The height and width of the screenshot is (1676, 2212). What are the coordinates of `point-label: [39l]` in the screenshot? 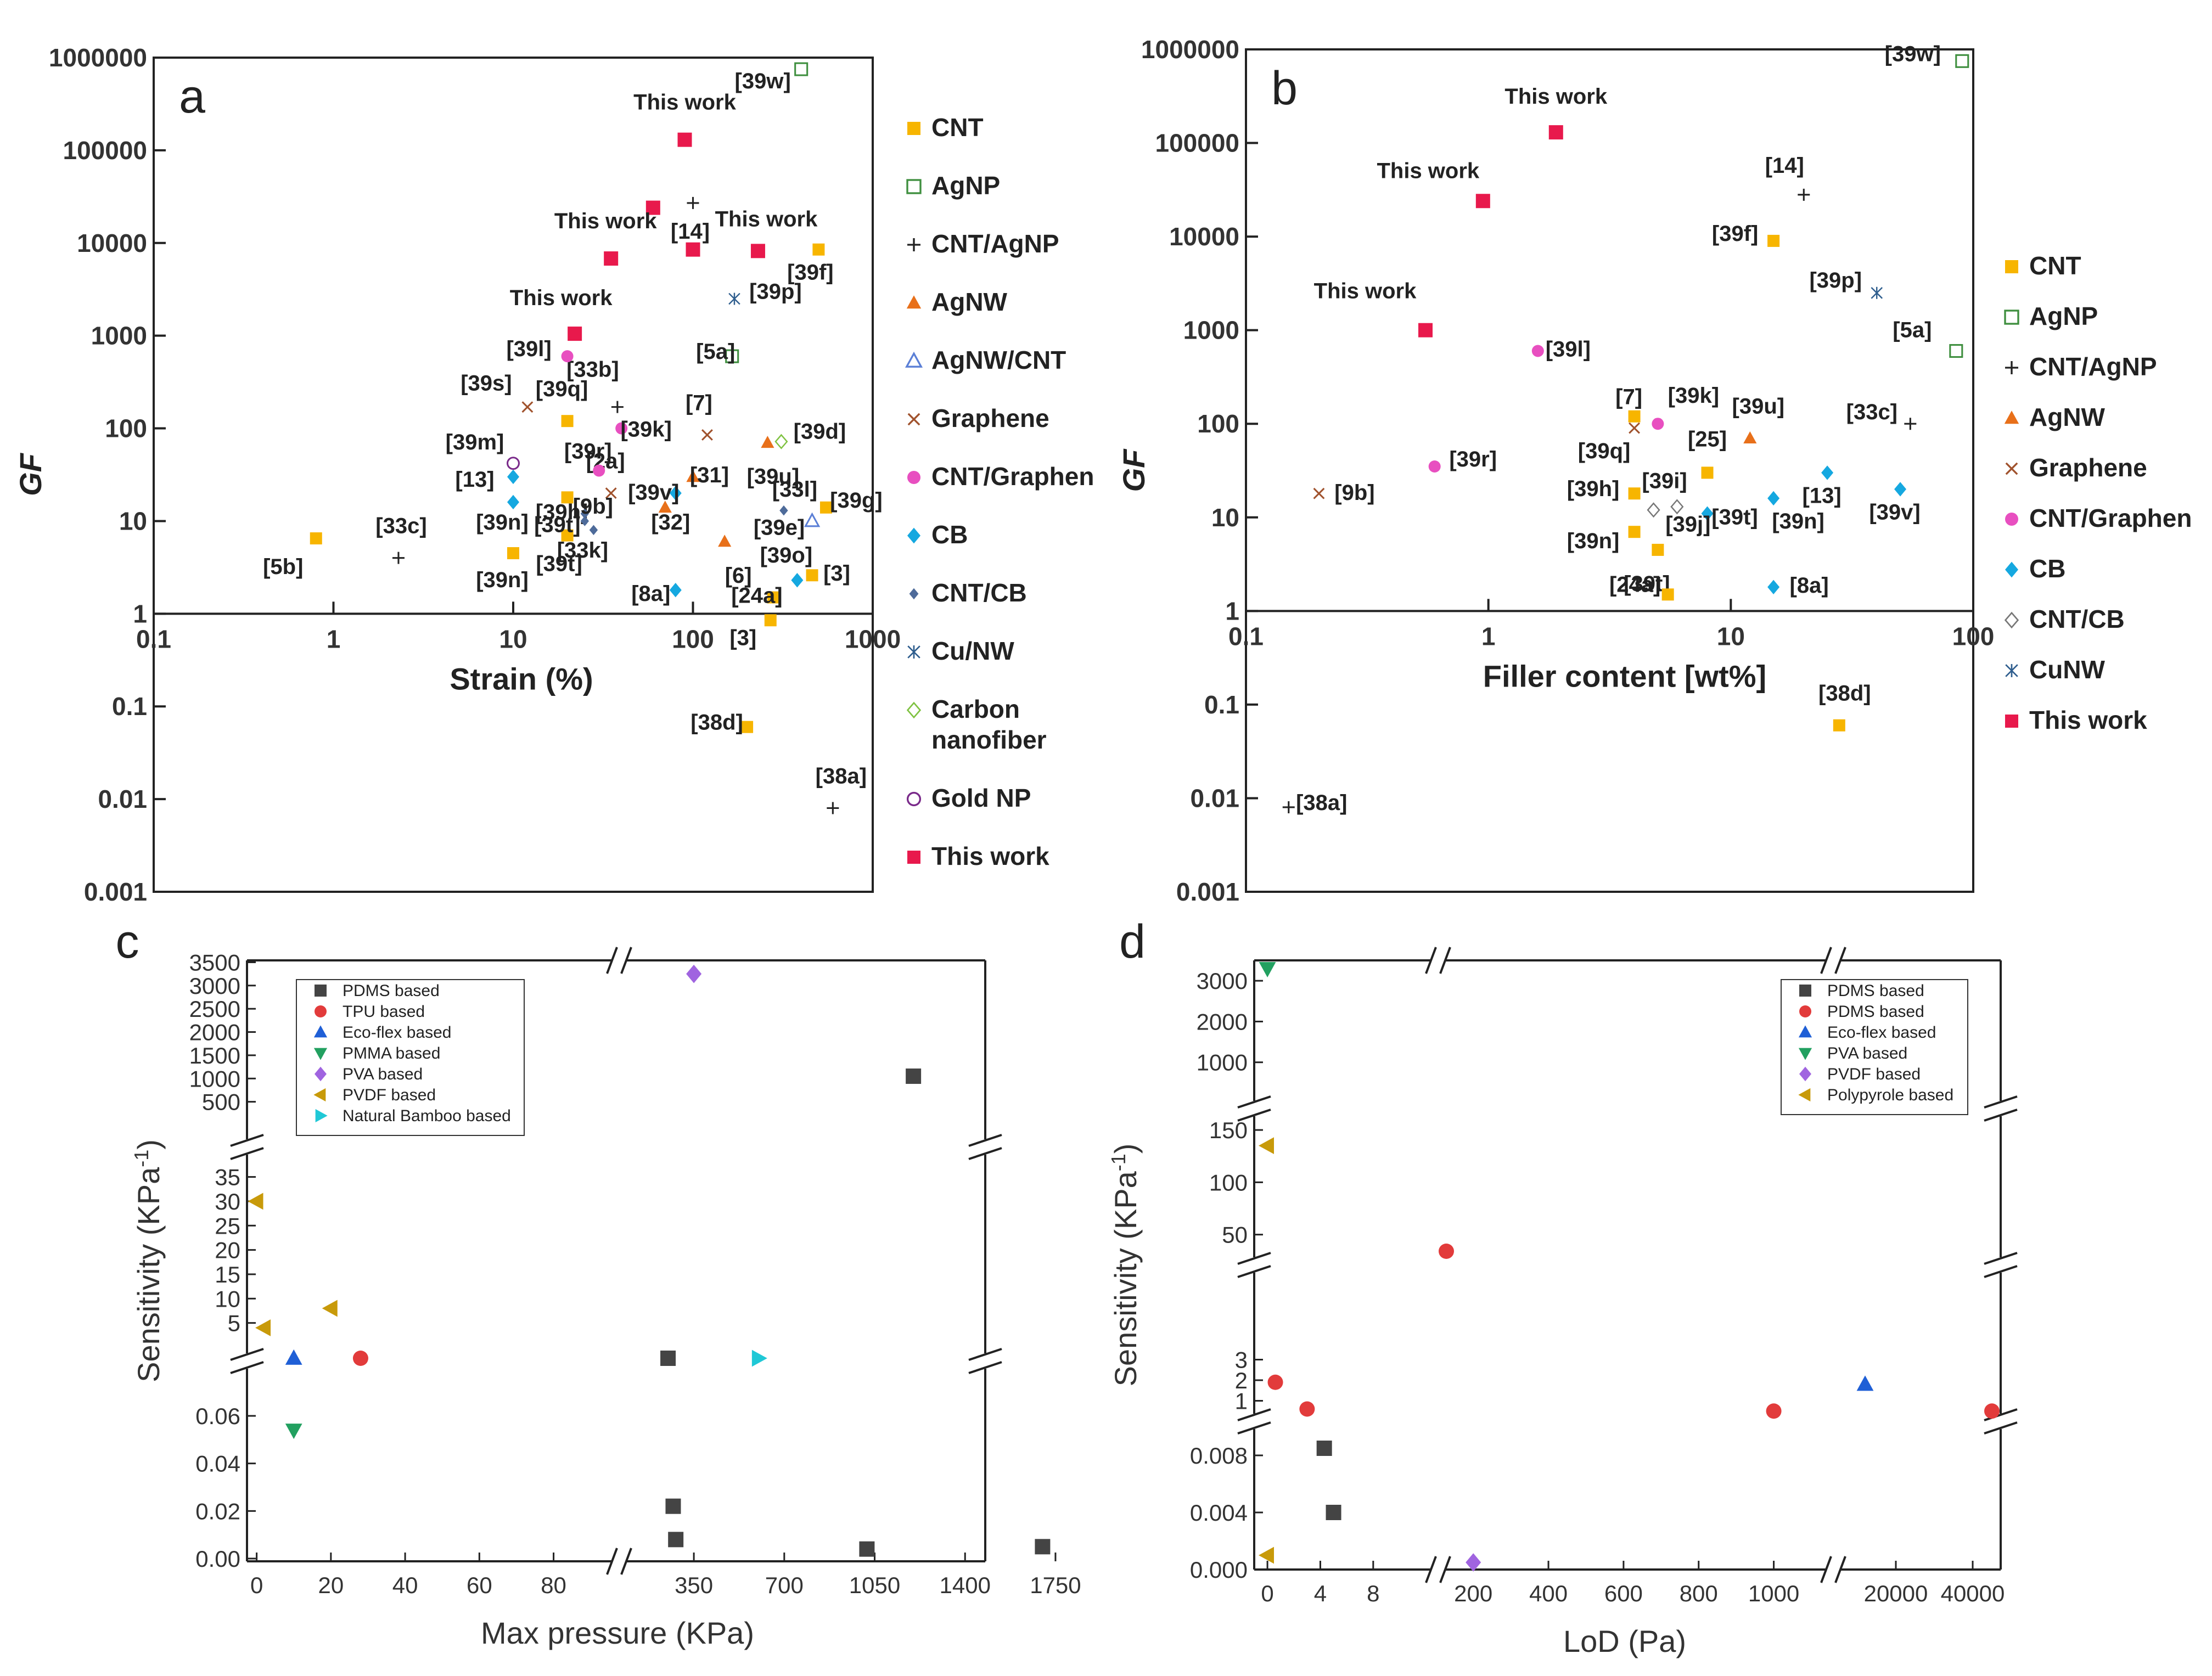 It's located at (1568, 350).